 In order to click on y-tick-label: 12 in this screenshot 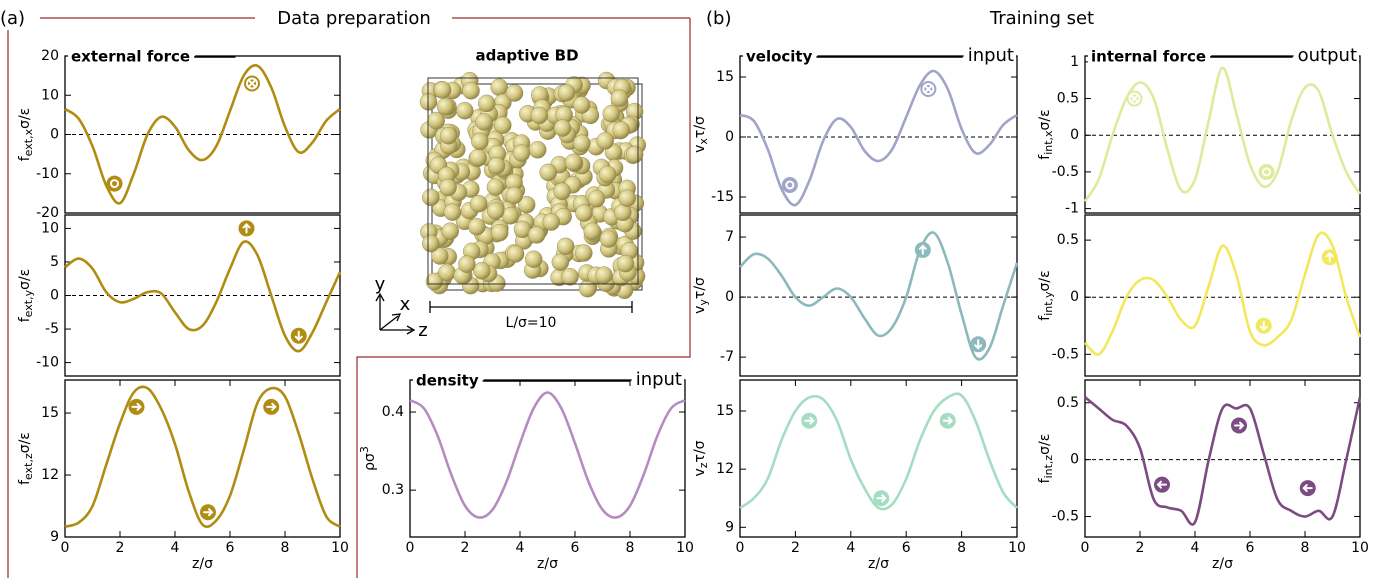, I will do `click(50, 475)`.